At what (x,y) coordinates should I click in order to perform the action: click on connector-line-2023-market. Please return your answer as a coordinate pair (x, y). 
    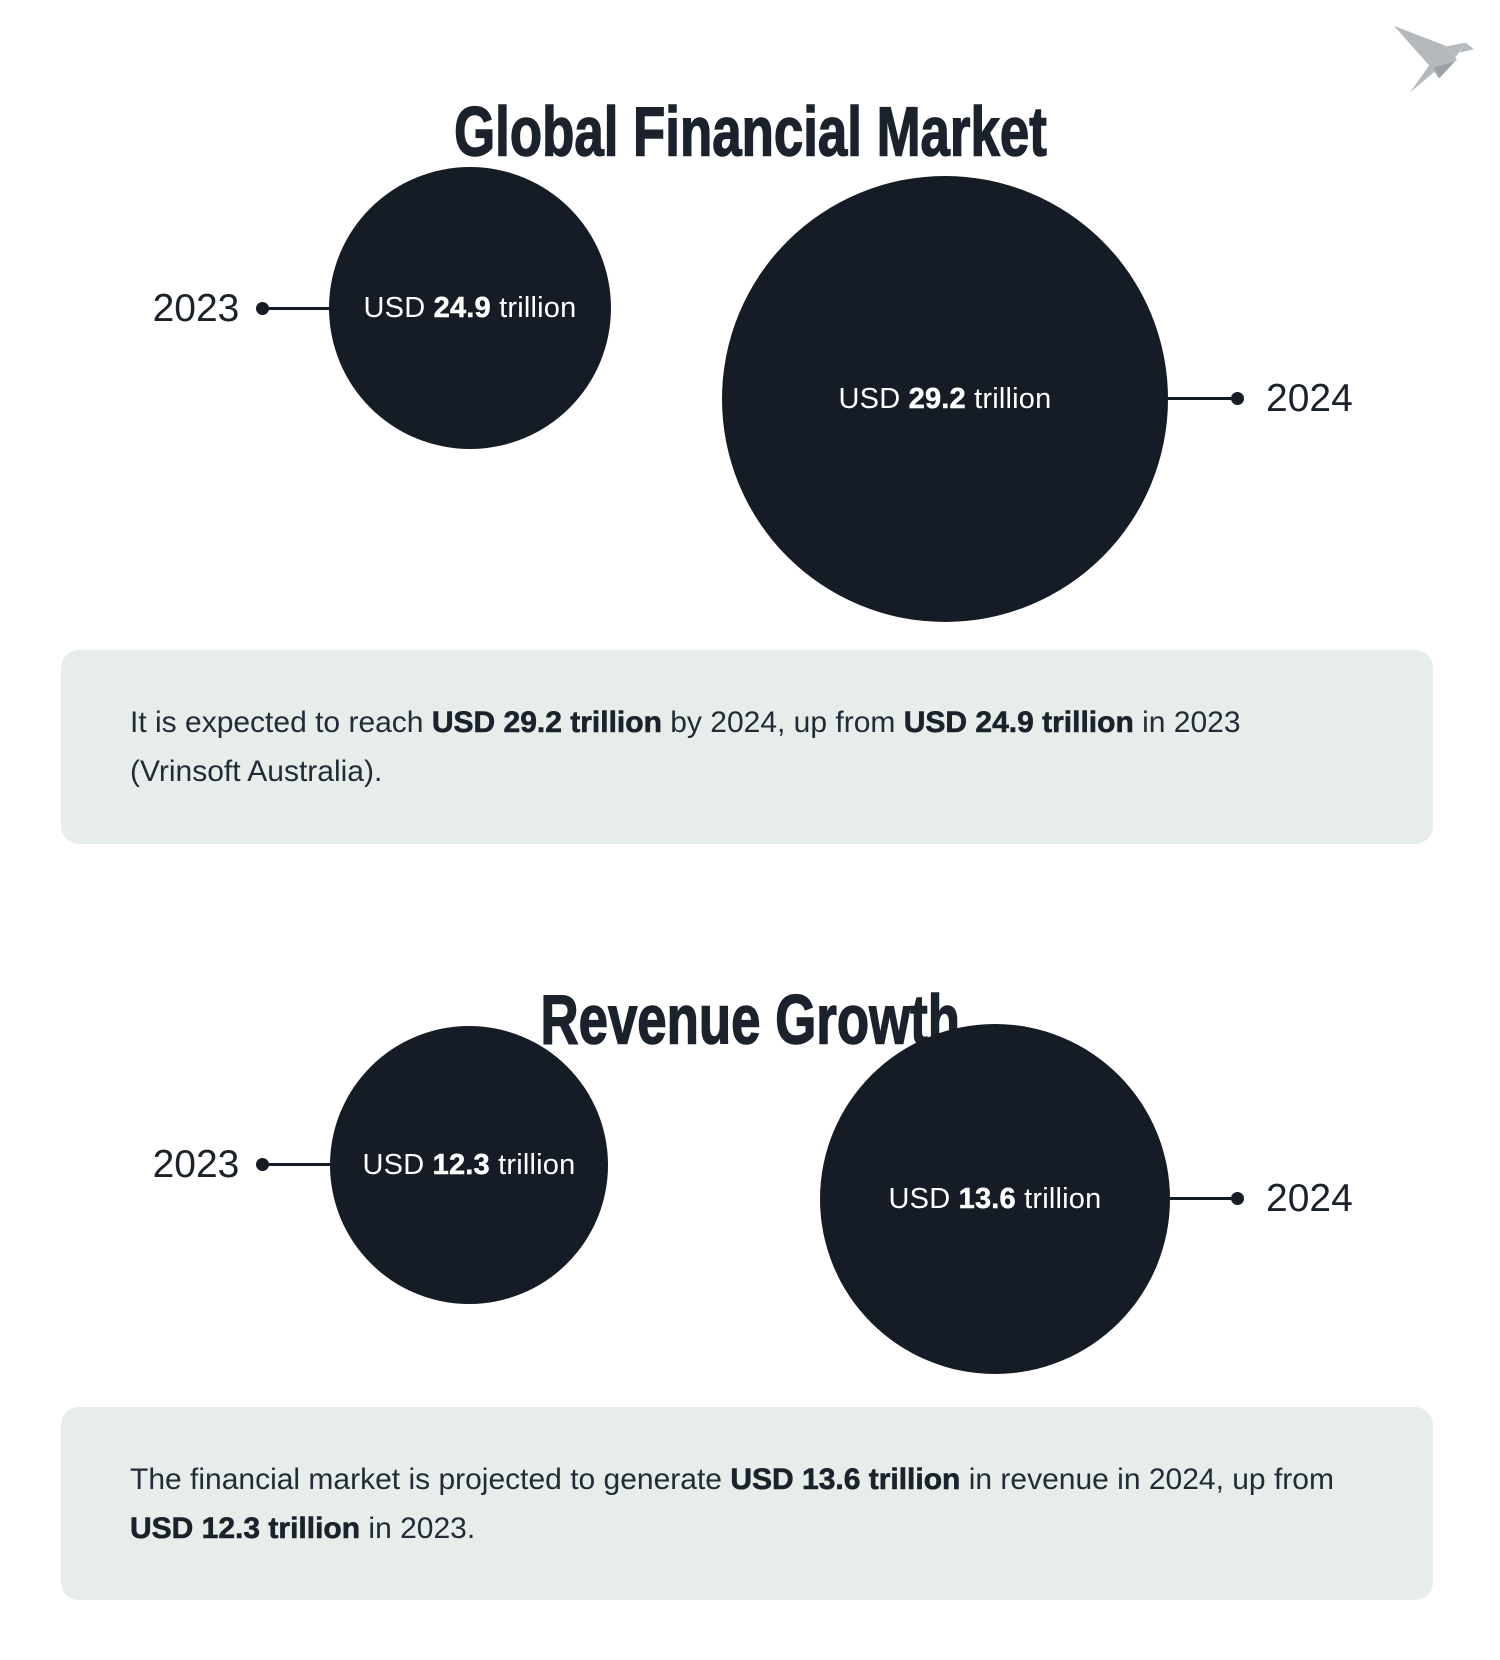
    Looking at the image, I should click on (293, 308).